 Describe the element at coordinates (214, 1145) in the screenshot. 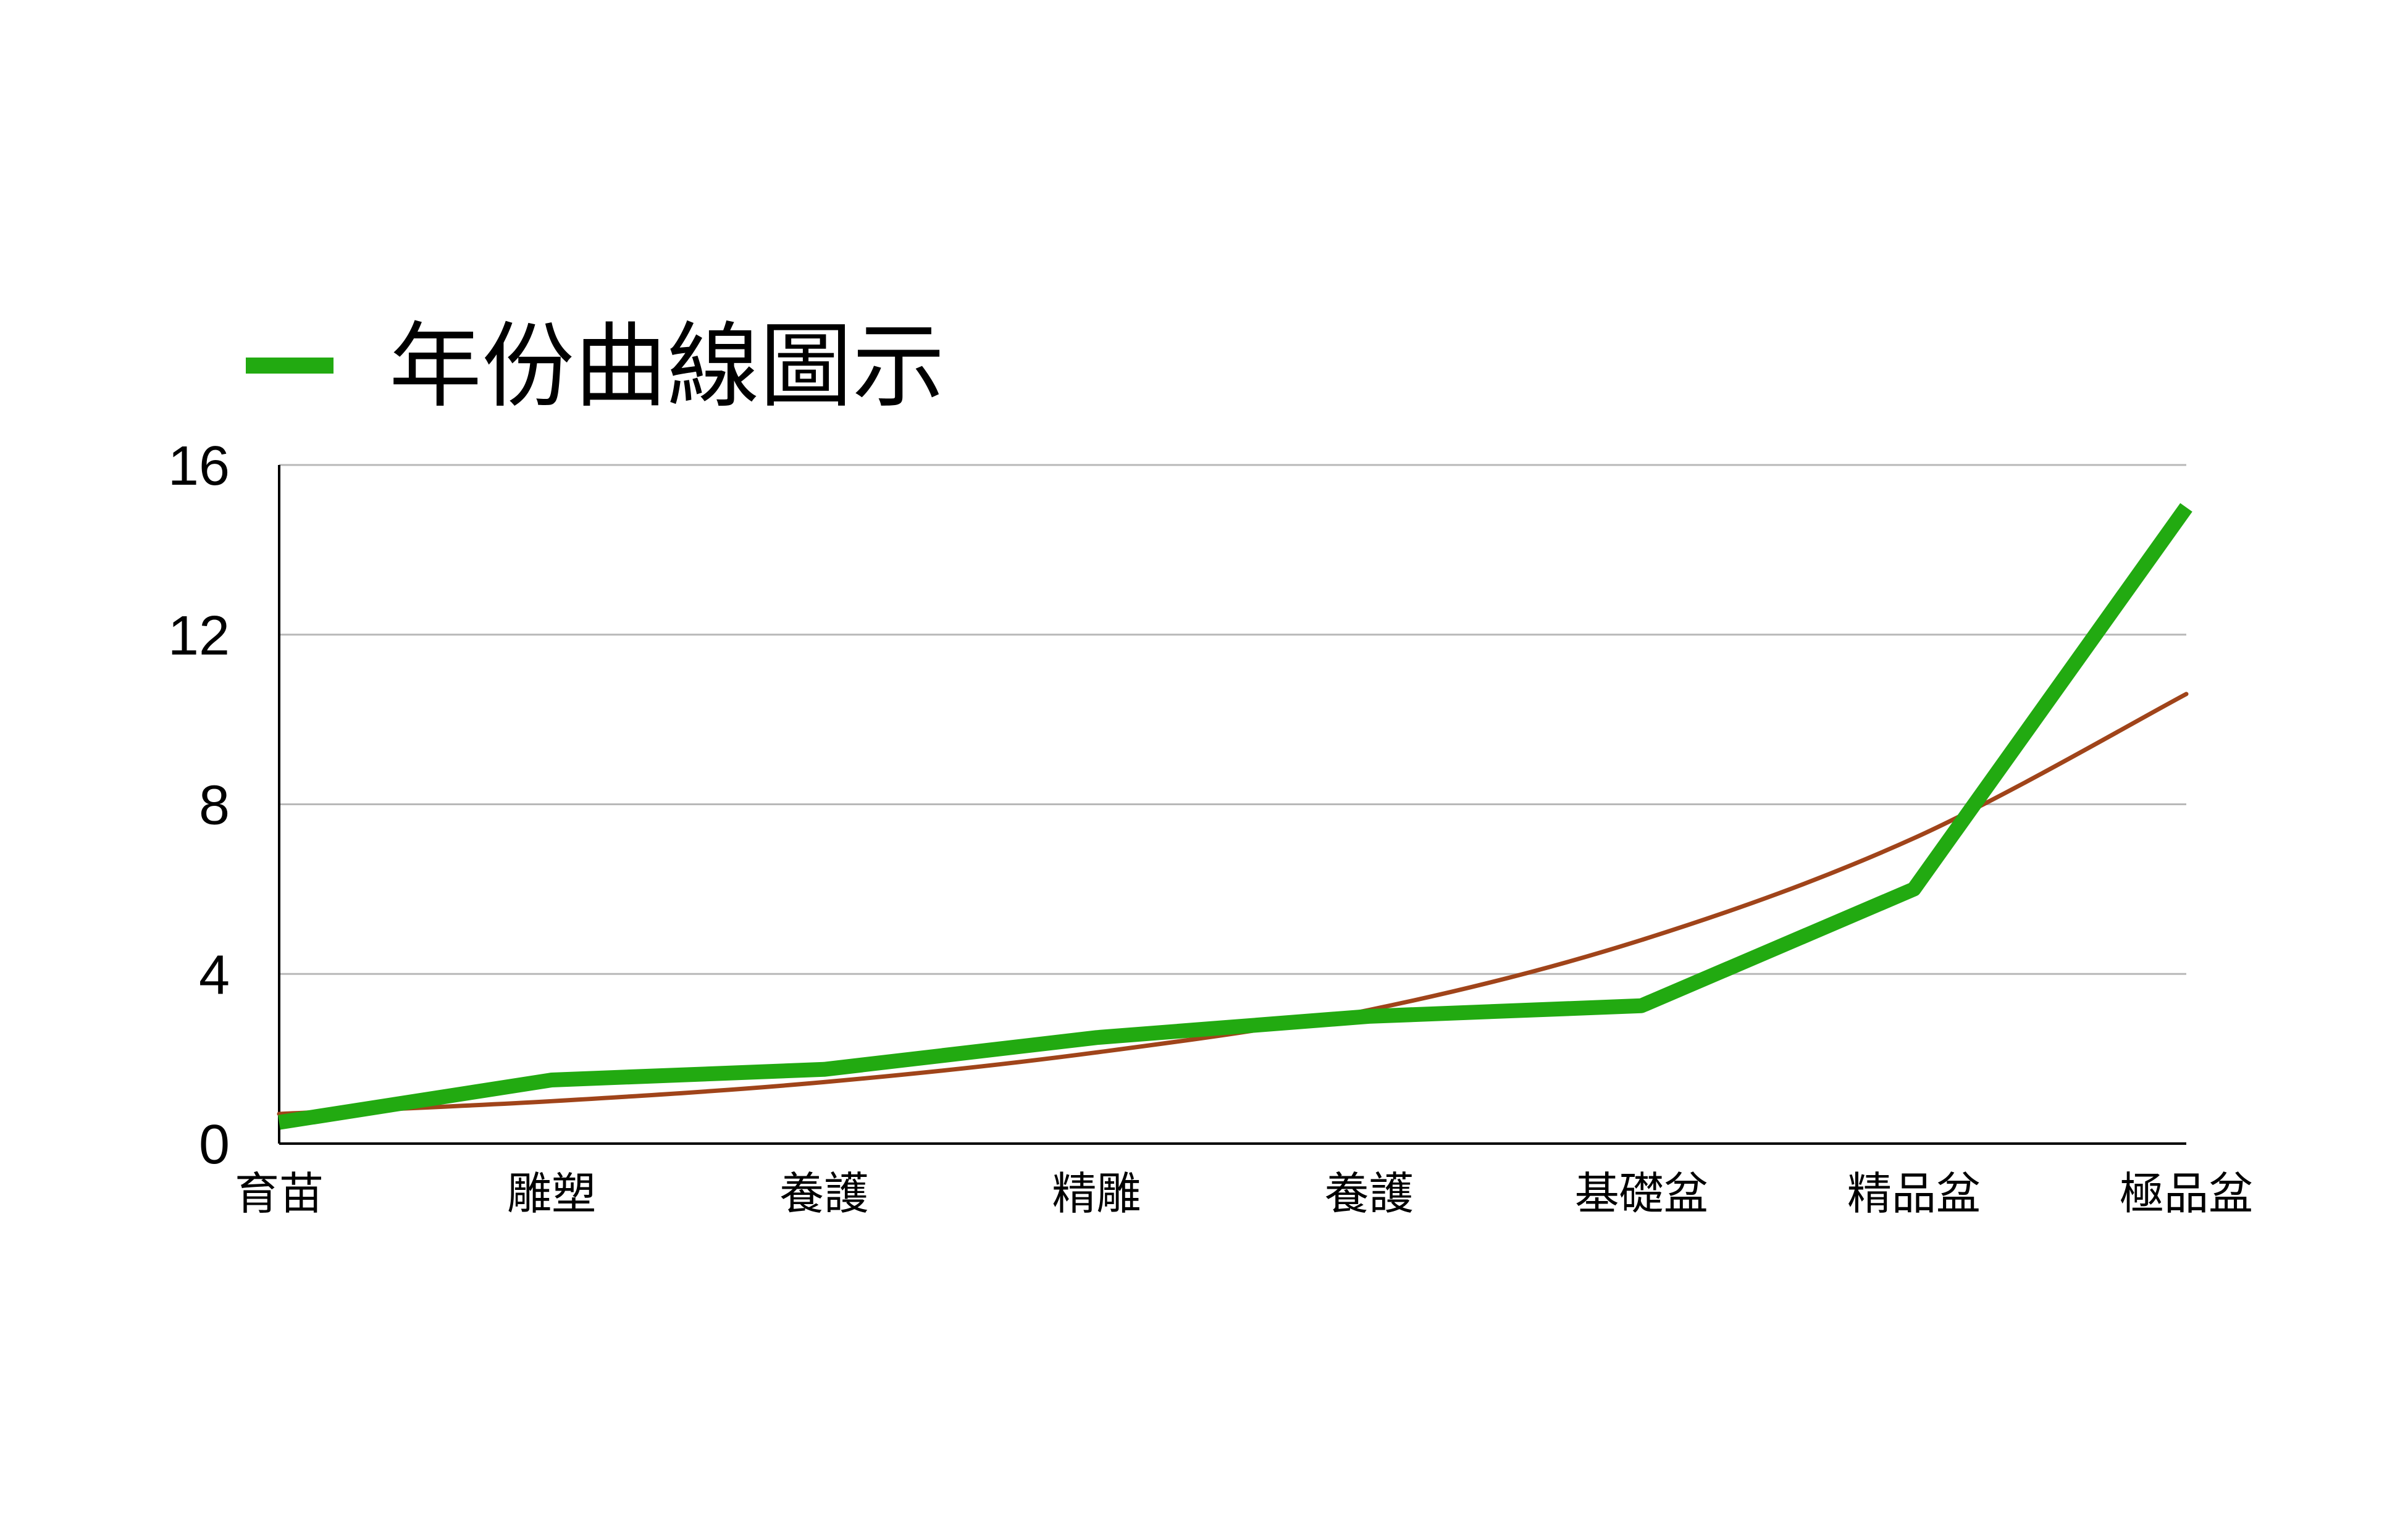

I see `y-tick-label: 0` at that location.